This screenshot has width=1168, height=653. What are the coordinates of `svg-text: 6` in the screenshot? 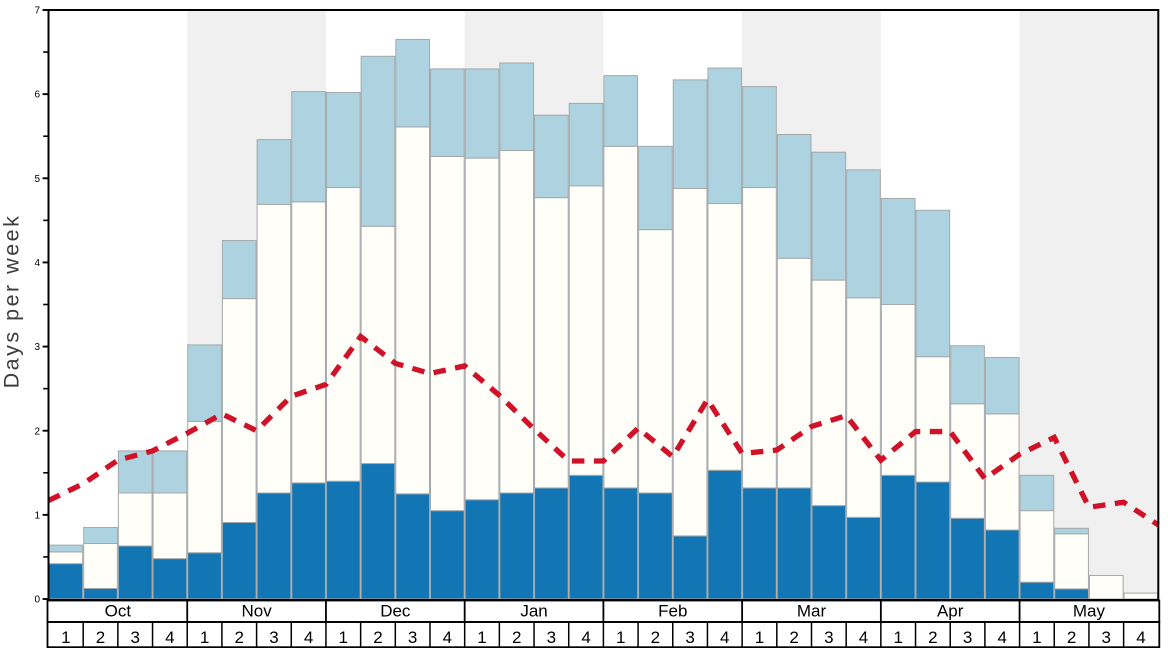 It's located at (37, 95).